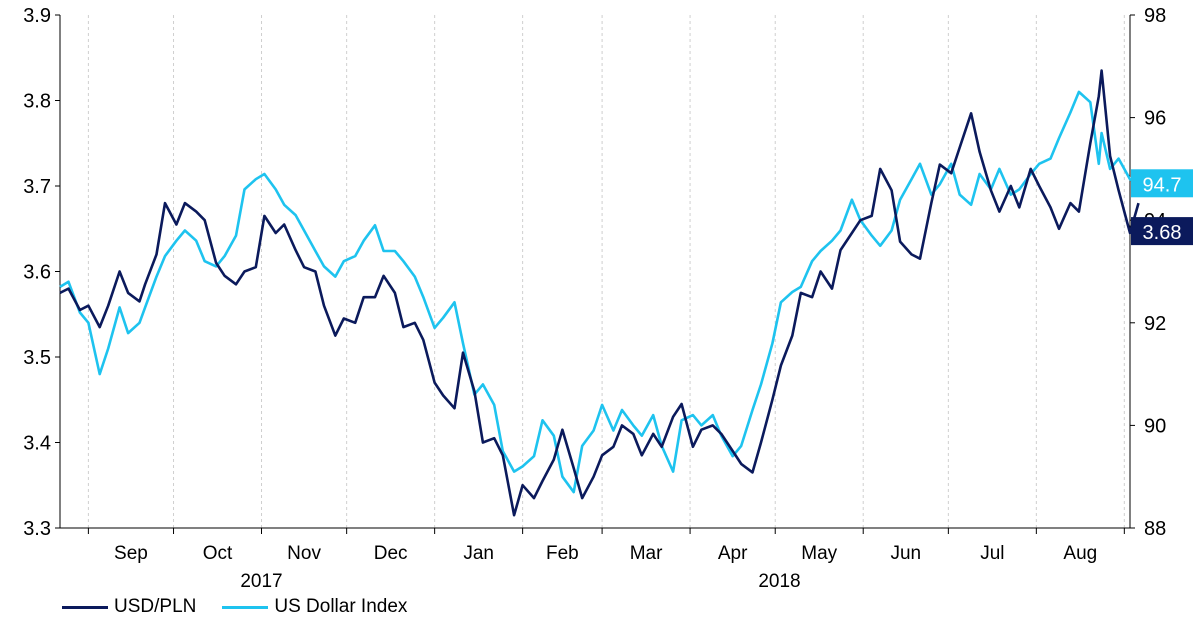 This screenshot has width=1194, height=623. What do you see at coordinates (37, 358) in the screenshot?
I see `left-tick-label: 3.5` at bounding box center [37, 358].